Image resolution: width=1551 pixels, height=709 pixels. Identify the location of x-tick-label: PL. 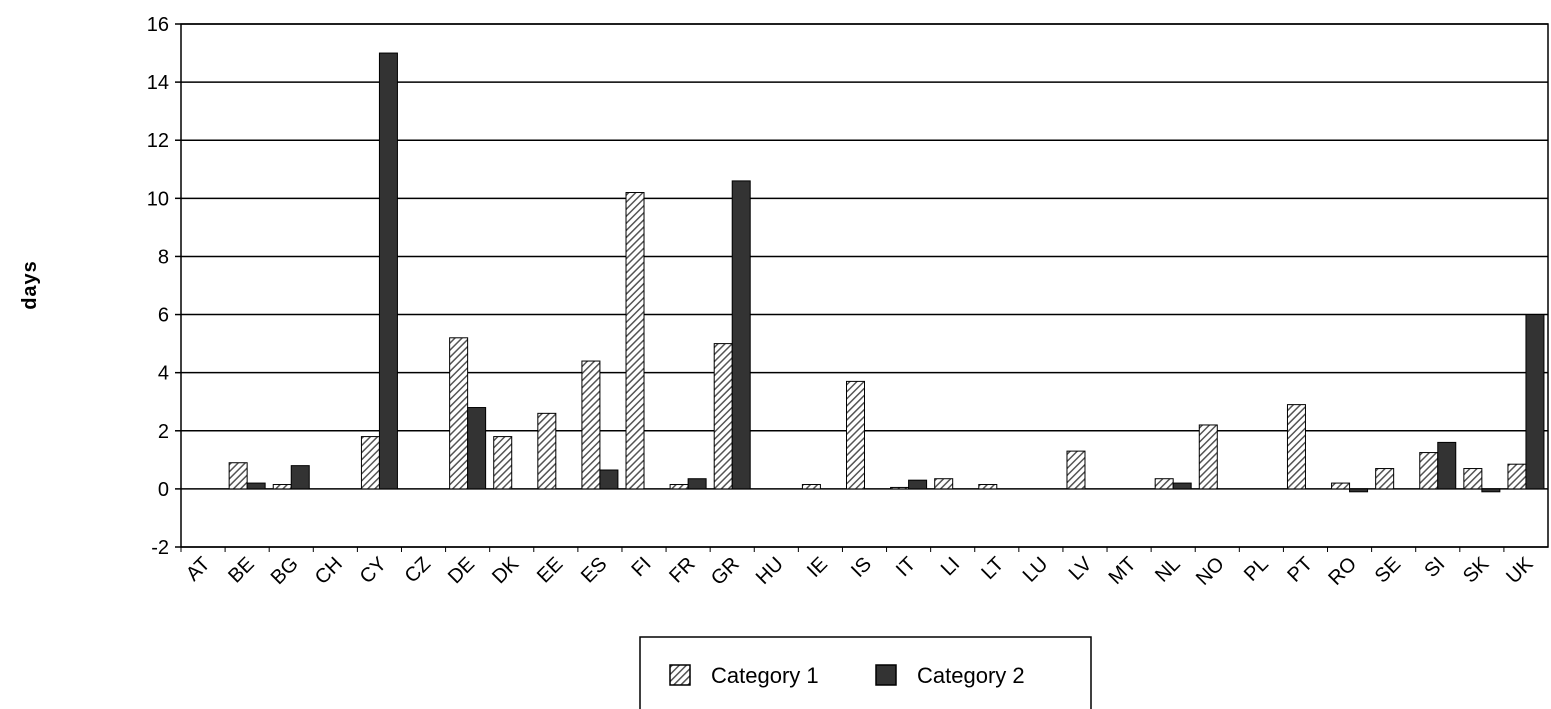
(1256, 569).